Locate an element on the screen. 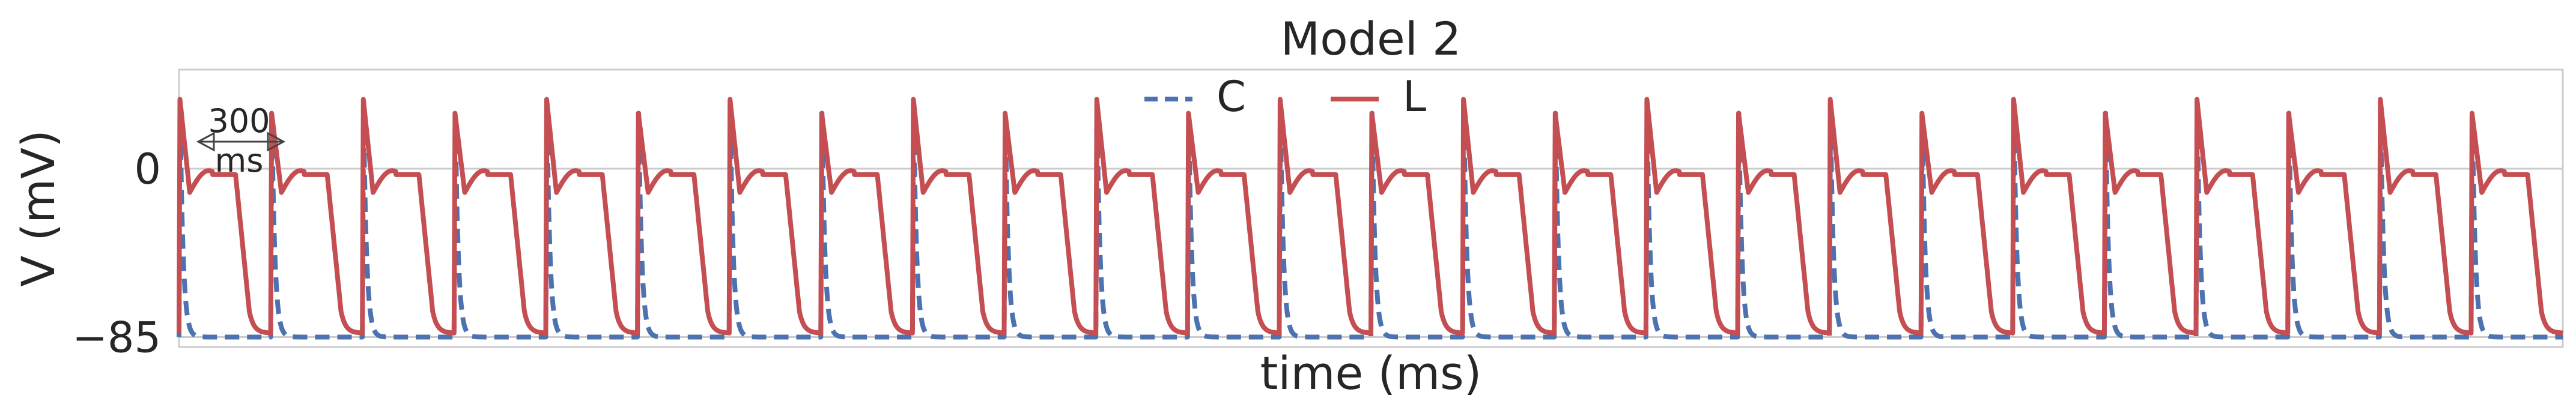  scale-bar-label-bottom: ms is located at coordinates (239, 160).